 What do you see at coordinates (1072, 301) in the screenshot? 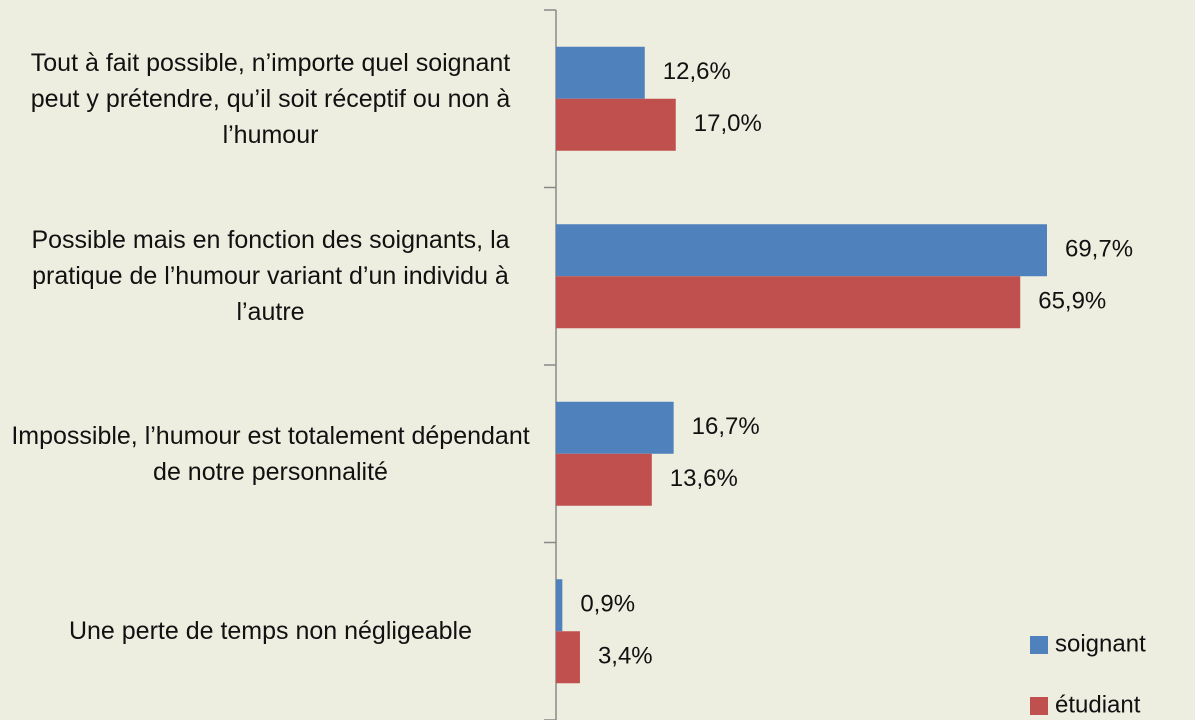
I see `value-label: 65,9%` at bounding box center [1072, 301].